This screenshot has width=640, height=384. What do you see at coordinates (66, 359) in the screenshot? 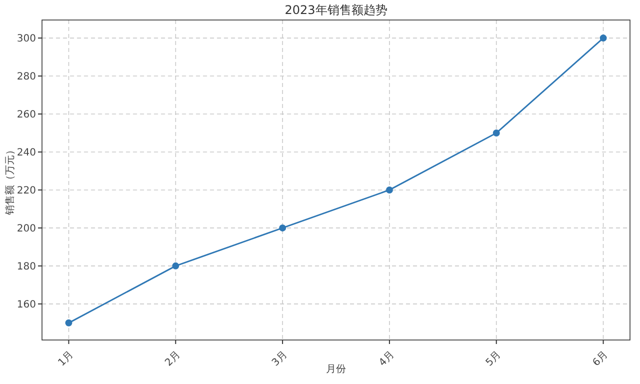
I see `x-tick-label: 1月` at bounding box center [66, 359].